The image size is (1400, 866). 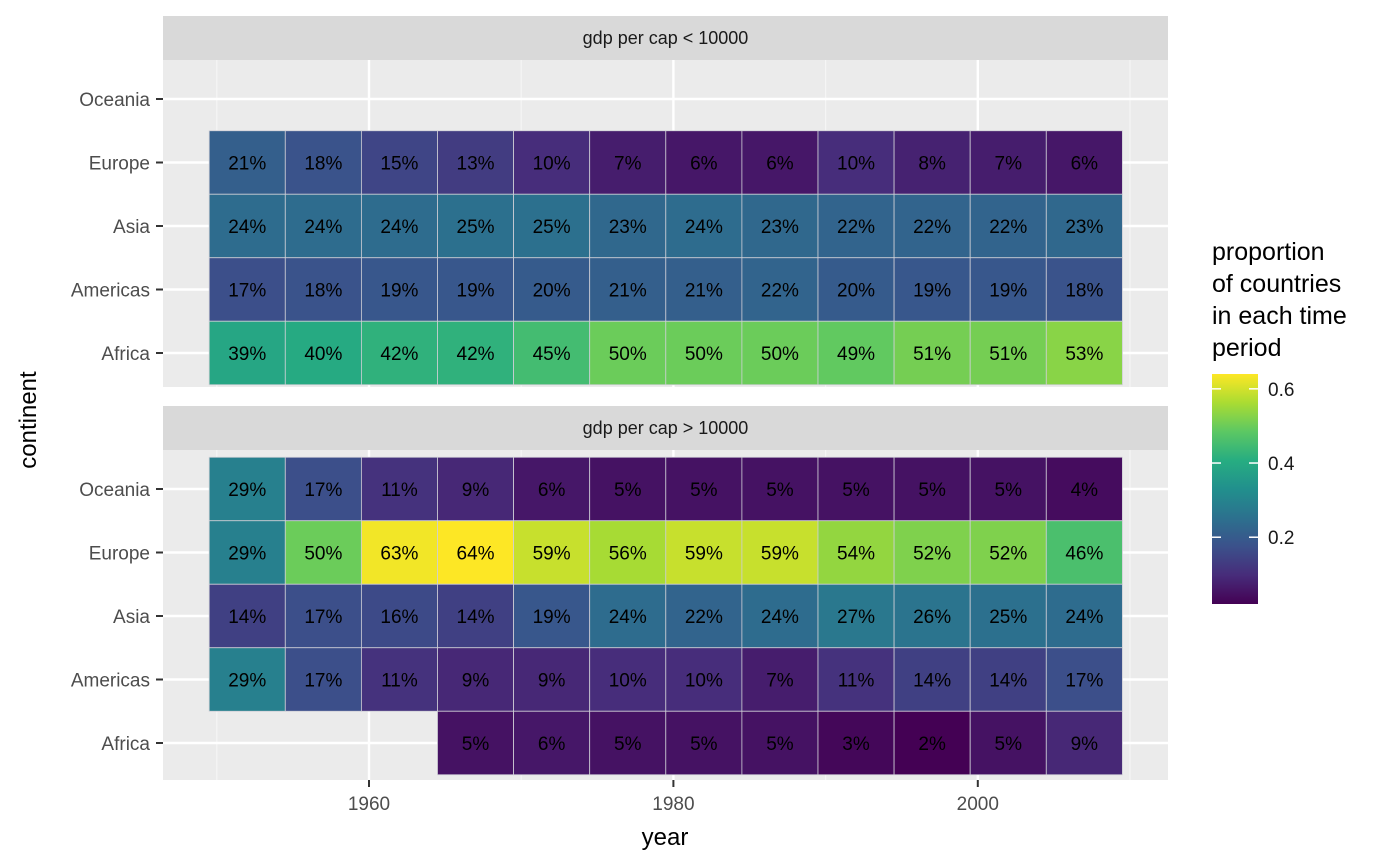 I want to click on cell-label: 15%, so click(x=399, y=164).